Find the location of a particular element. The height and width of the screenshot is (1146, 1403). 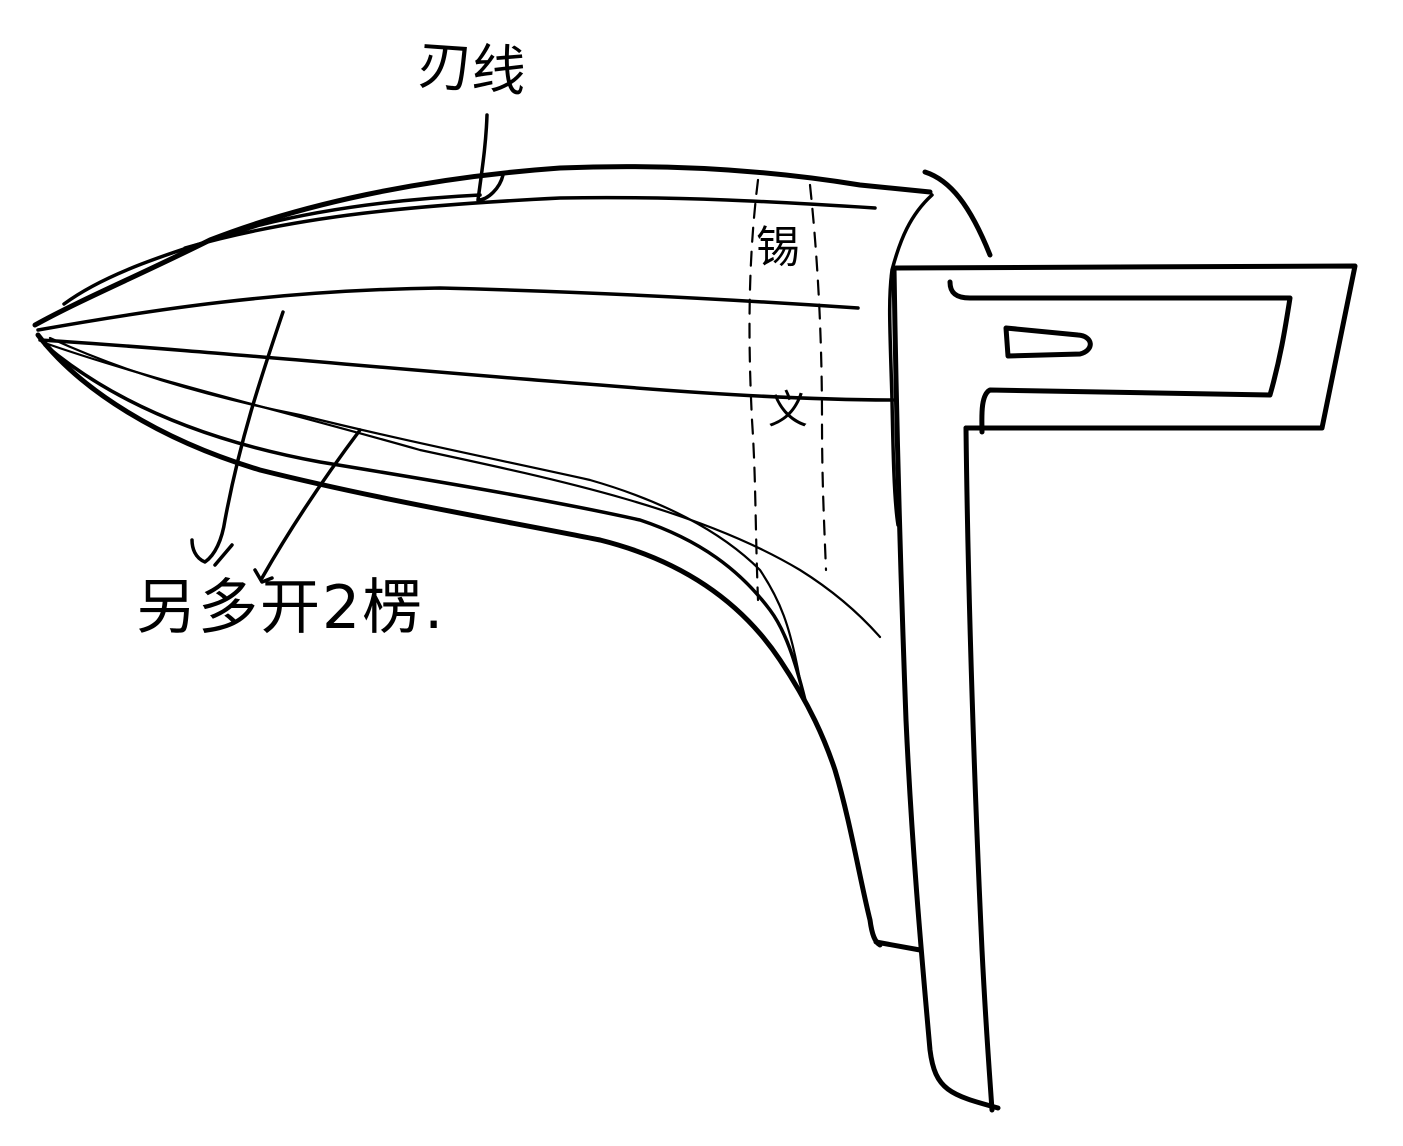

handle-bar-inner-channel is located at coordinates (1120, 357).